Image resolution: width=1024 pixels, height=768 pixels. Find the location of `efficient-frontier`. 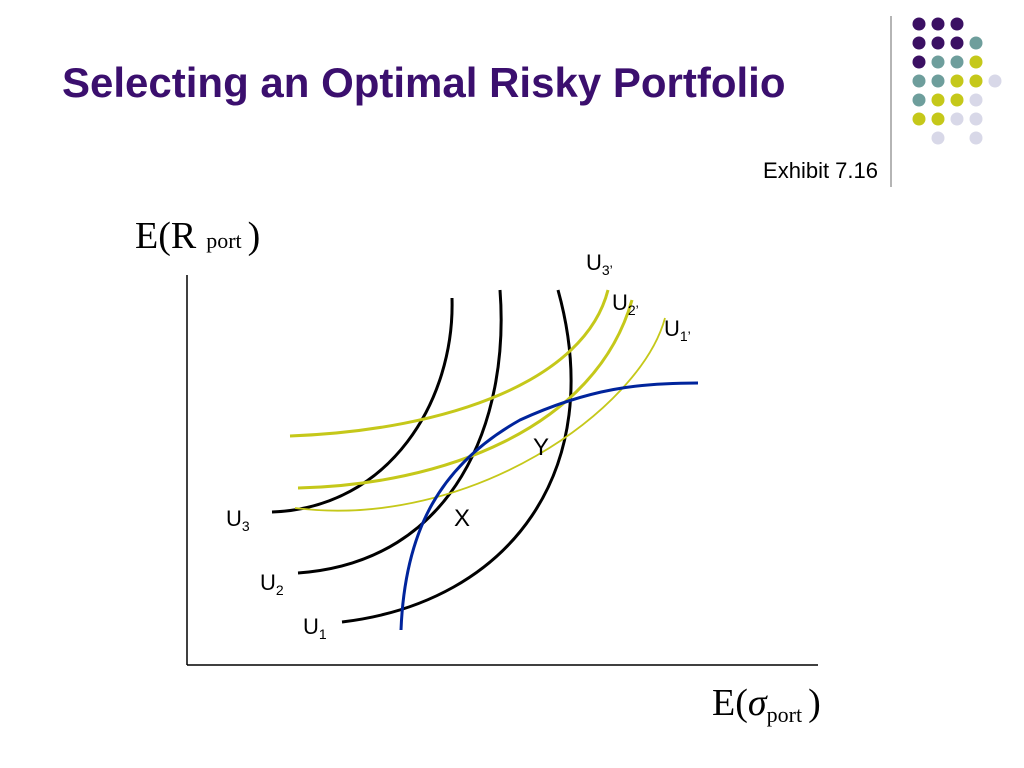

efficient-frontier is located at coordinates (549, 506).